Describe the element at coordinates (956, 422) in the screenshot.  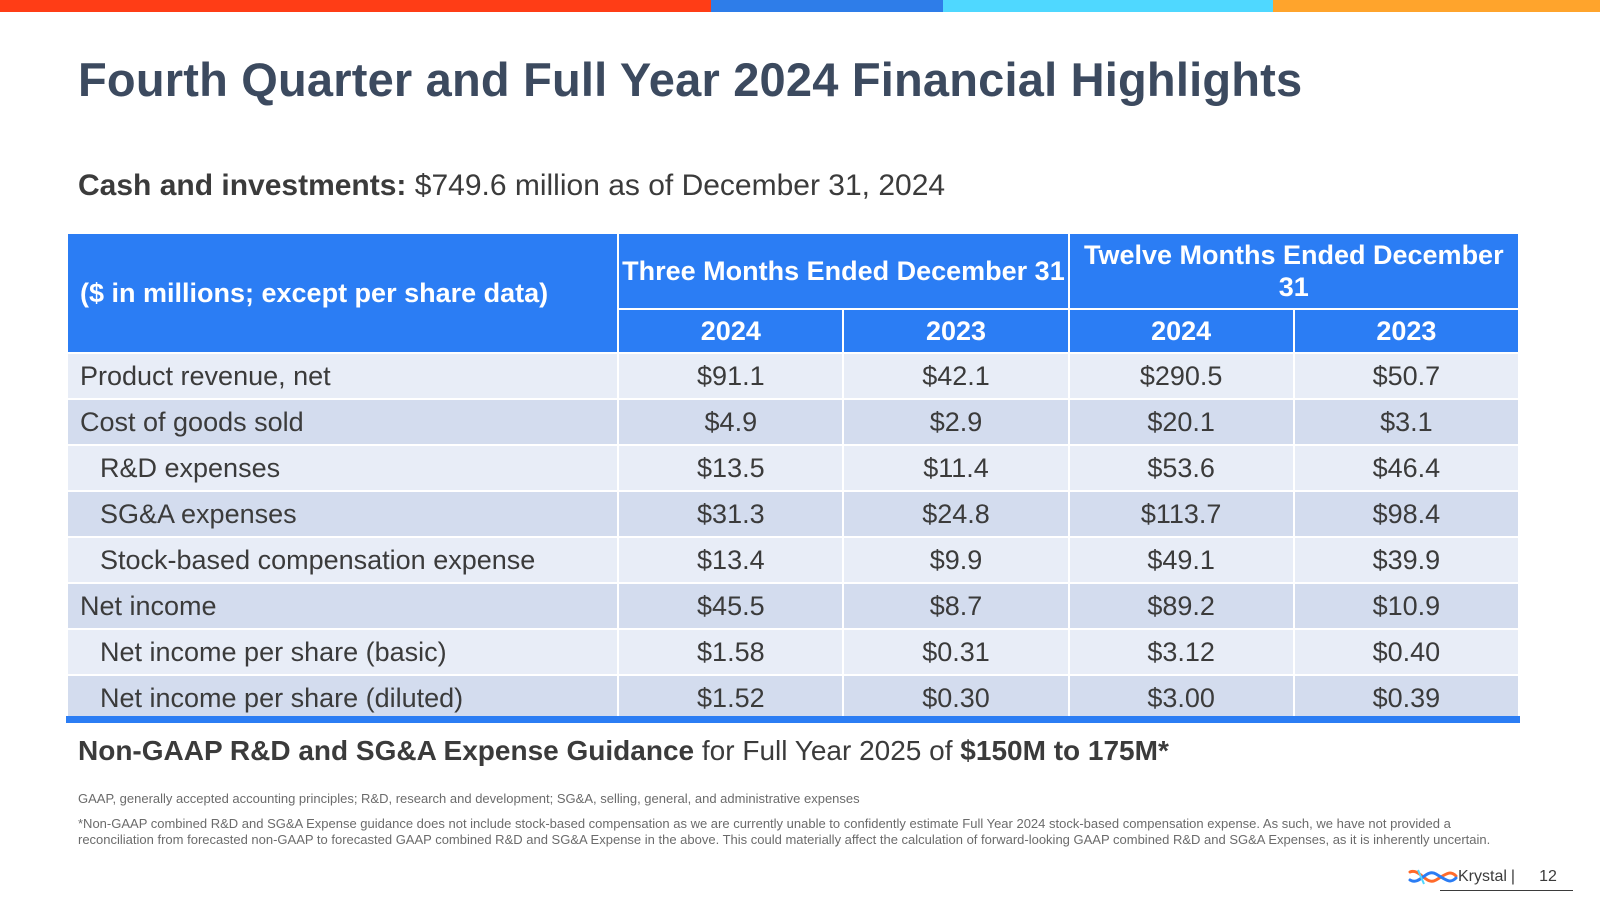
I see `table-cell: $2.9` at that location.